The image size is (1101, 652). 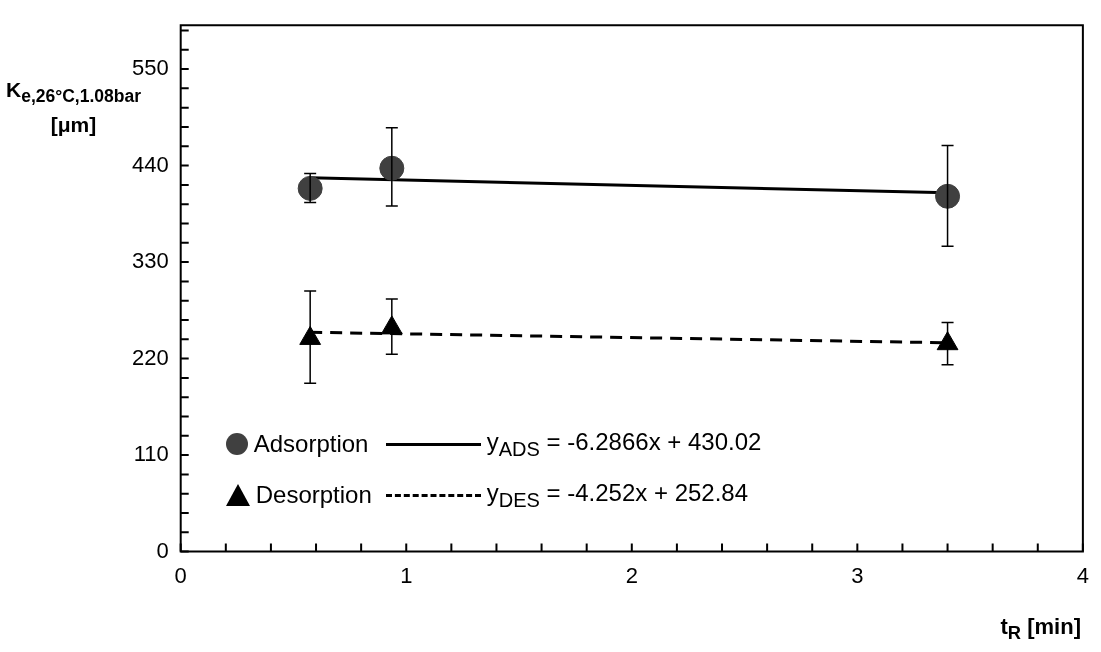 I want to click on y-tick-label: 220, so click(x=150, y=357).